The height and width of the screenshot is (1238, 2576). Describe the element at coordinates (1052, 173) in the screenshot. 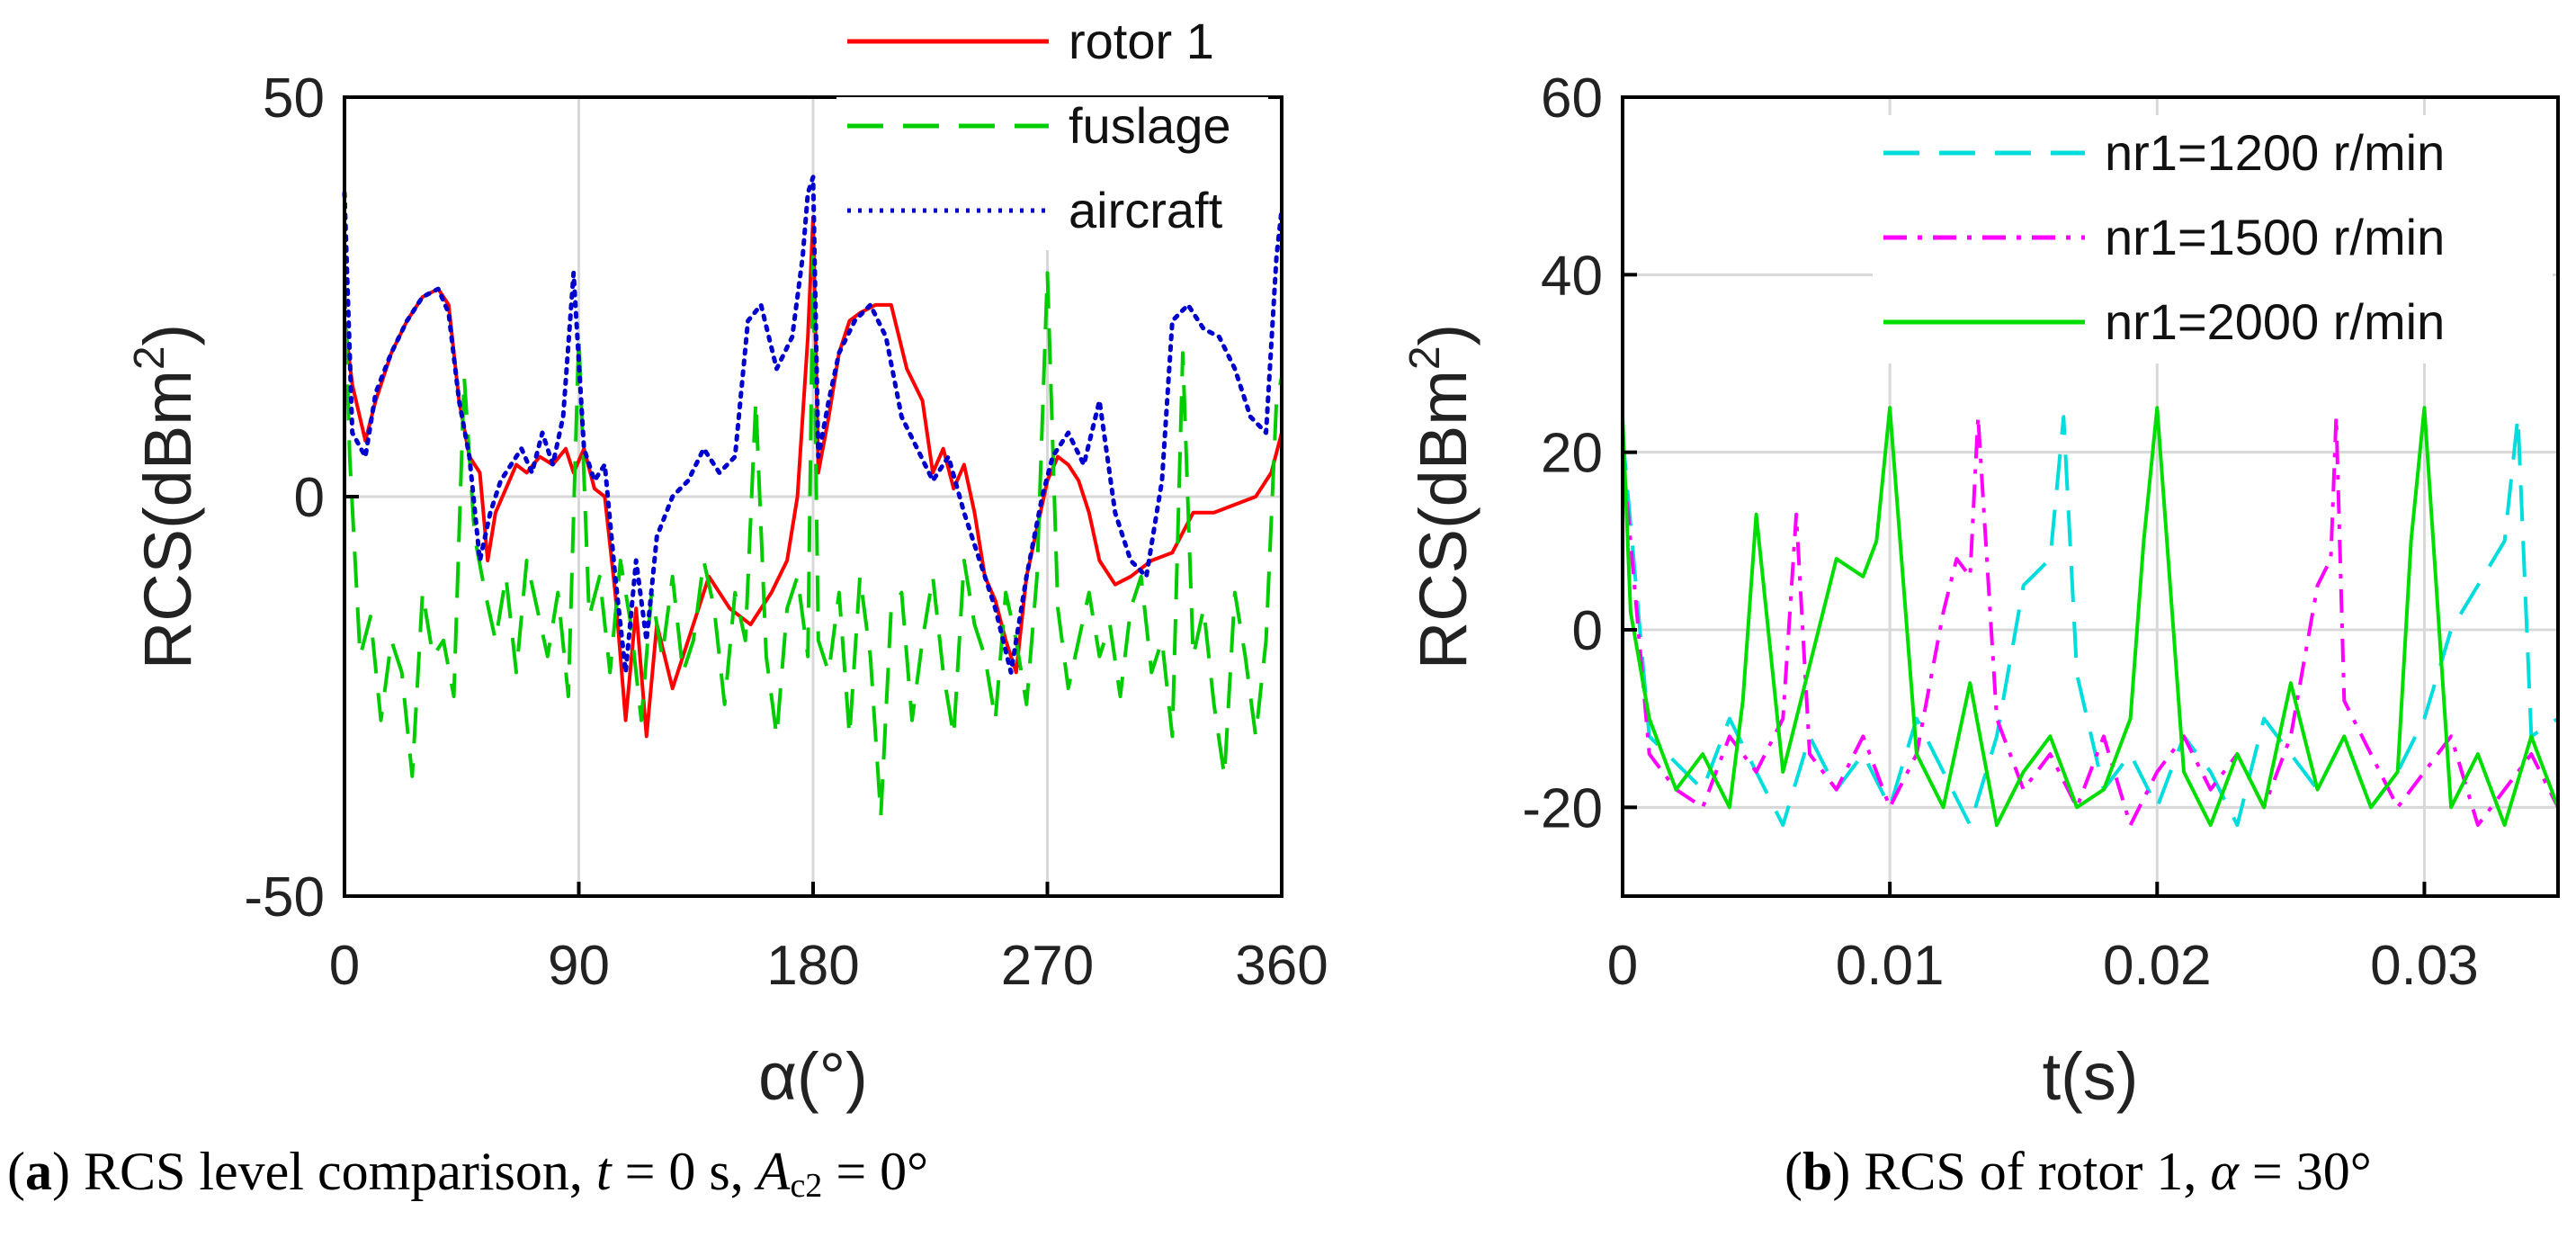

I see `legend-background` at that location.